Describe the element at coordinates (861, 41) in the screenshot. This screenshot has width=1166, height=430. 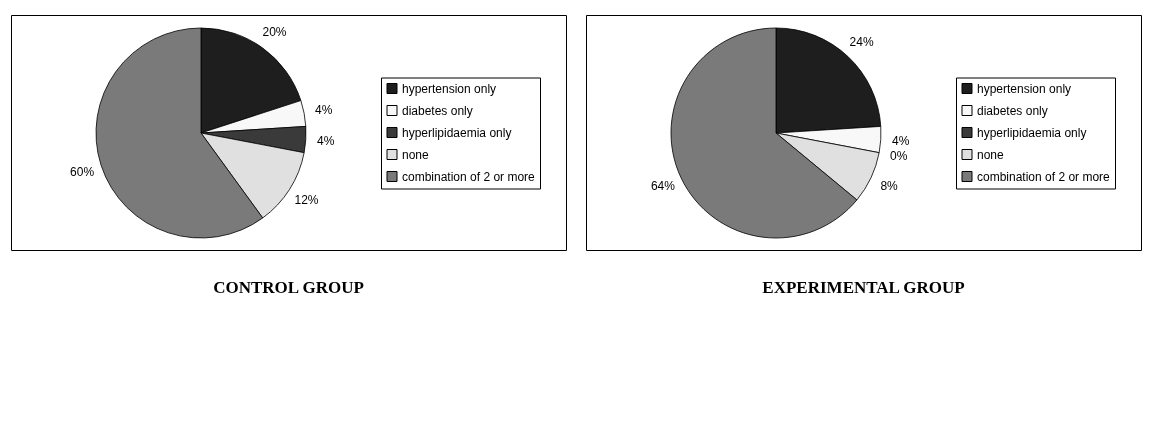
I see `data-label: 24%` at that location.